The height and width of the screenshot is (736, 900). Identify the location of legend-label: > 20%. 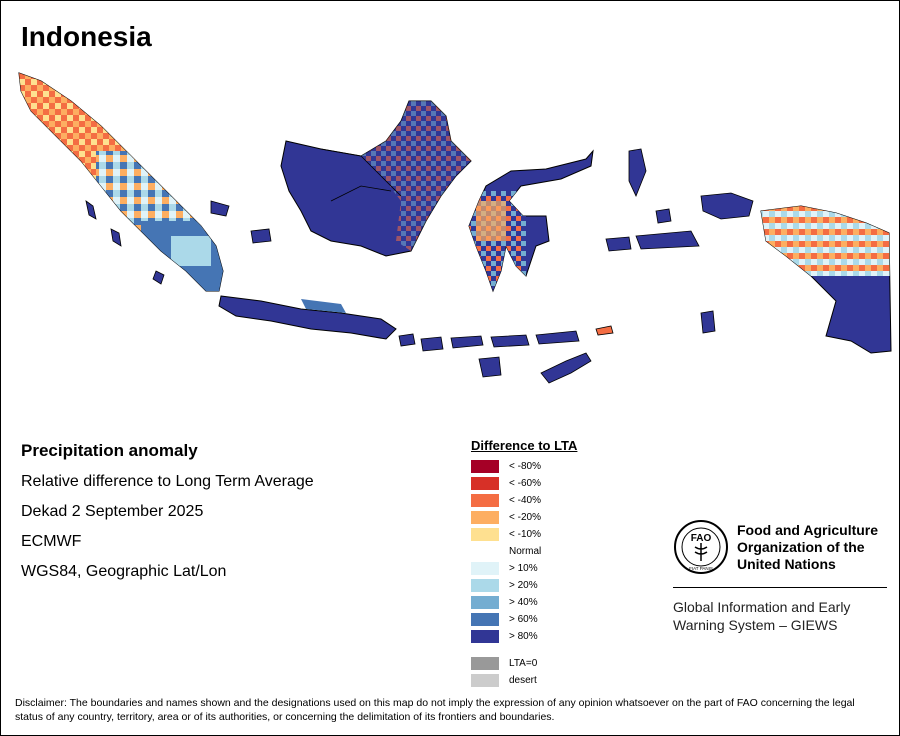
(523, 585).